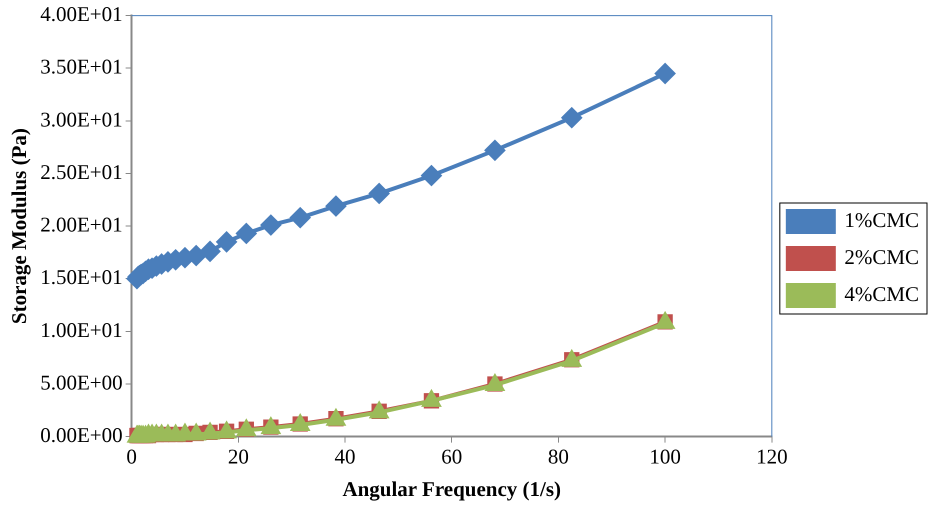 This screenshot has height=511, width=937. What do you see at coordinates (81, 172) in the screenshot?
I see `y-tick-label: 2.50E+01` at bounding box center [81, 172].